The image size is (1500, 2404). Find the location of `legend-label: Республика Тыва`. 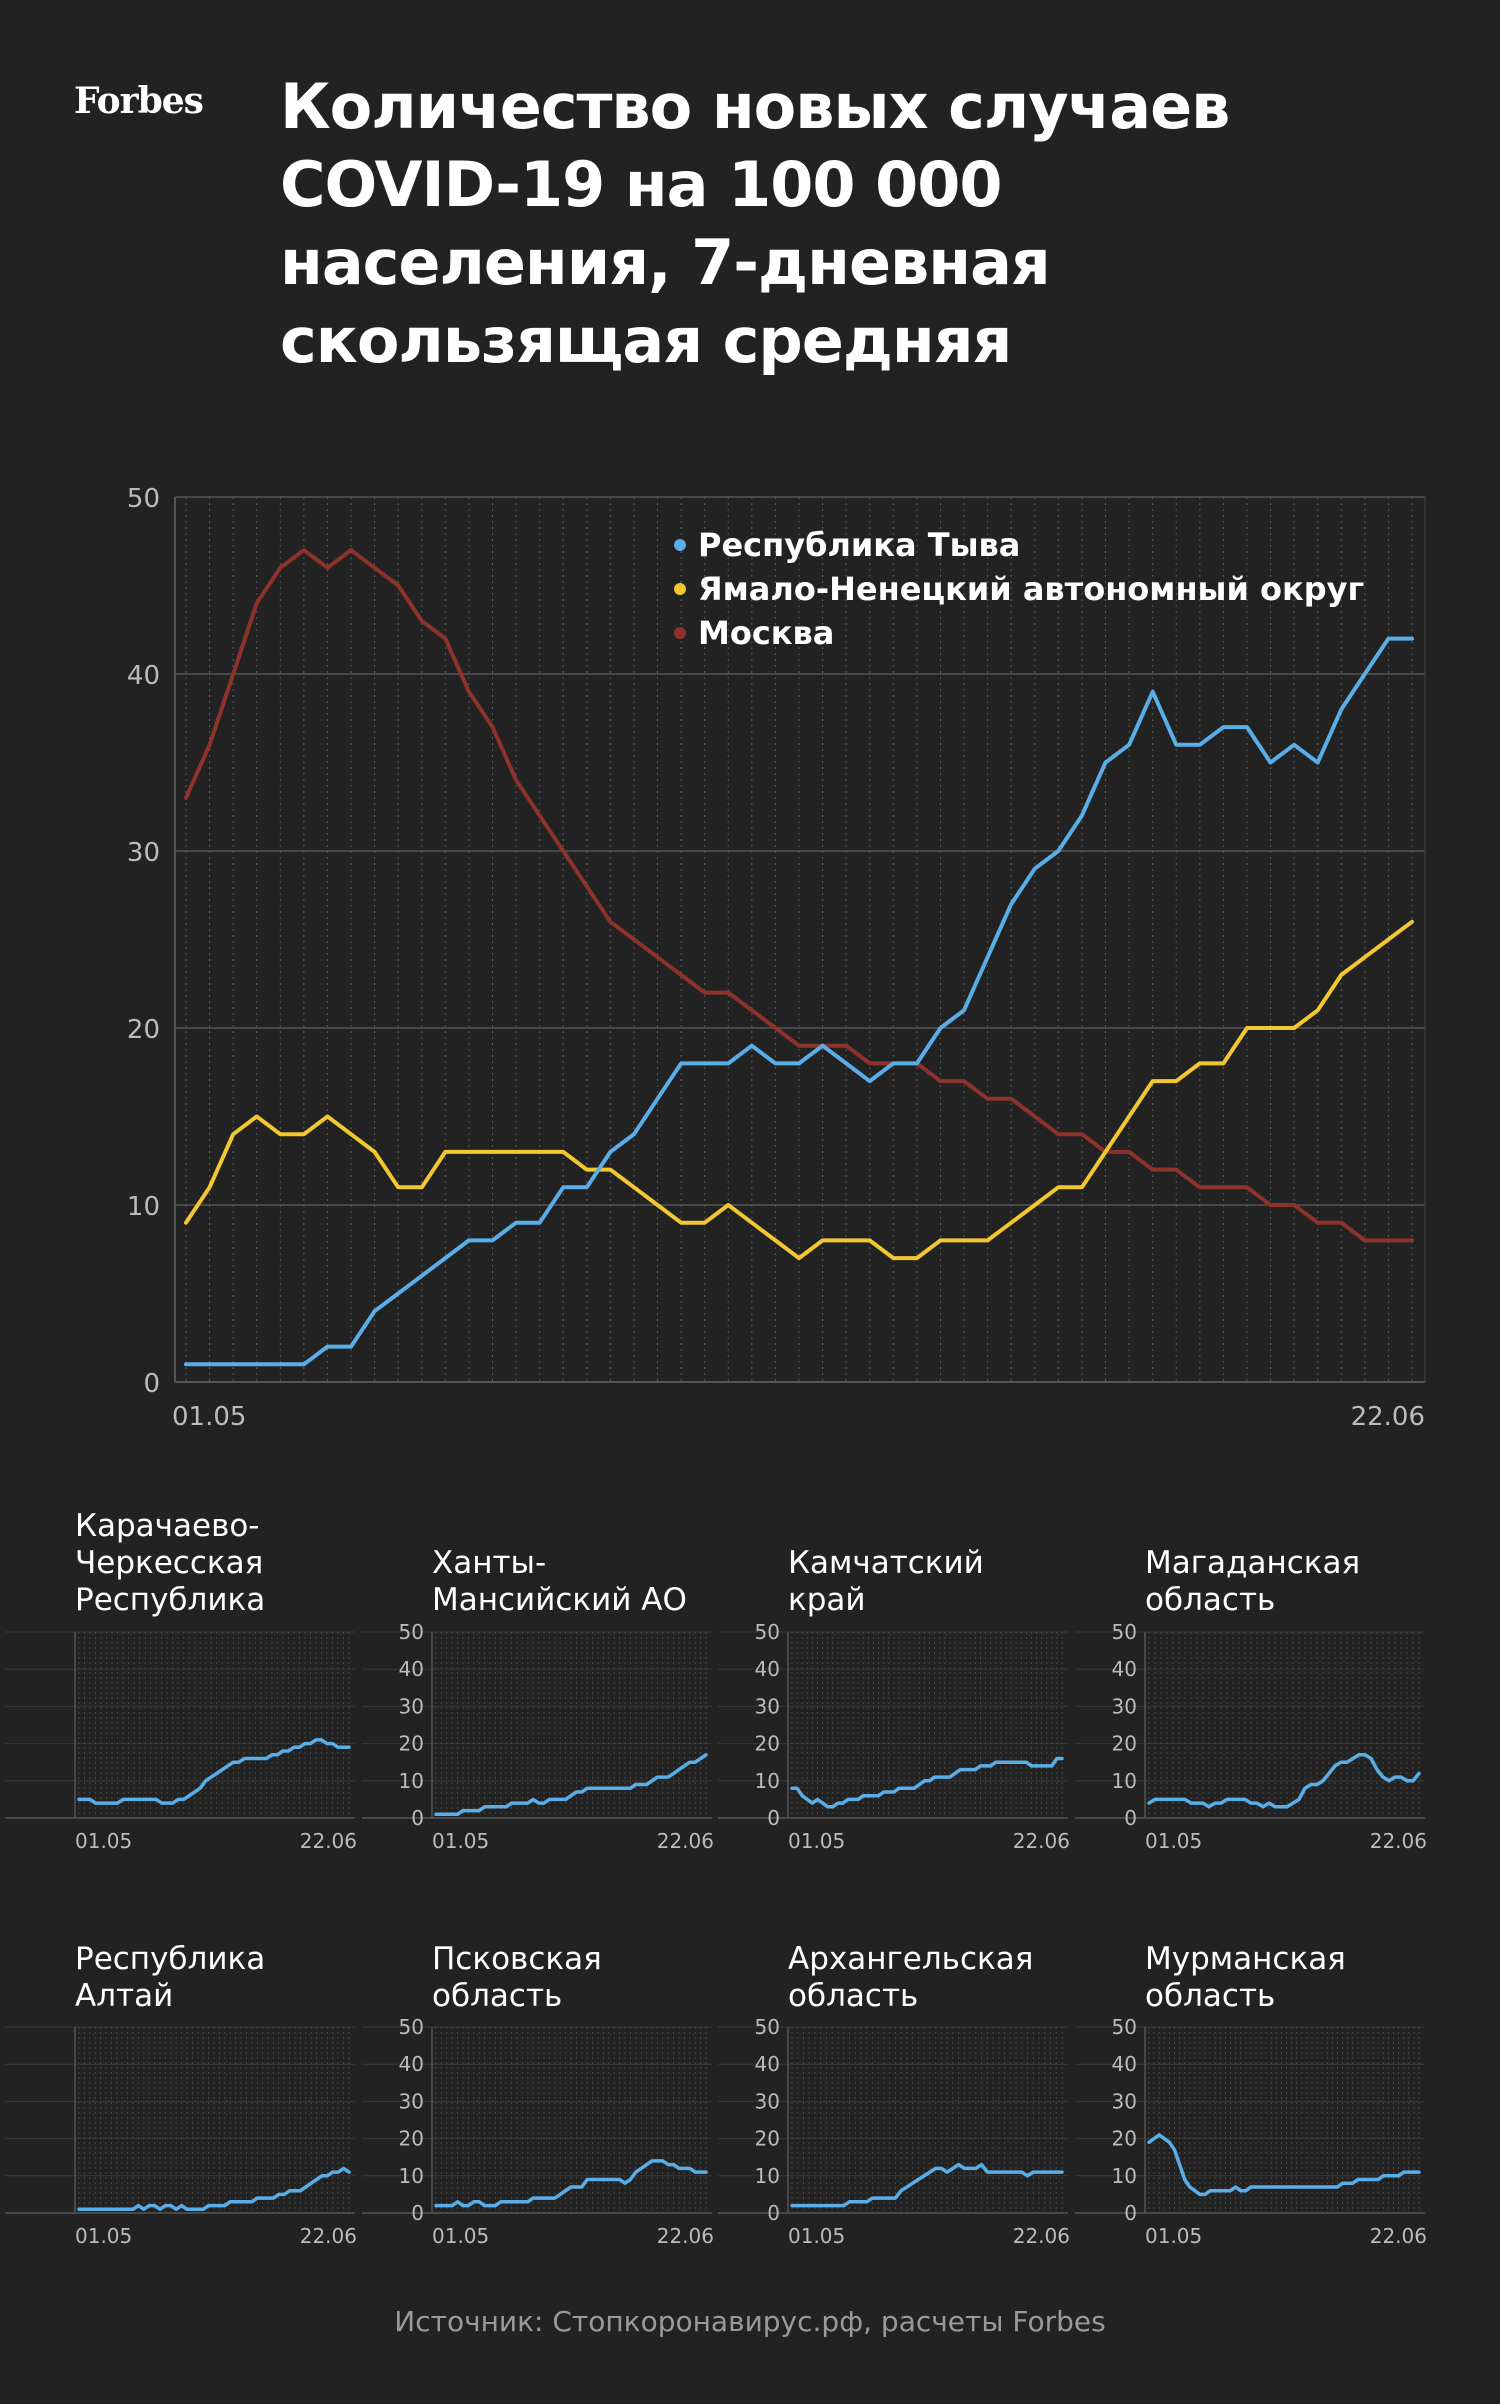

legend-label: Республика Тыва is located at coordinates (859, 545).